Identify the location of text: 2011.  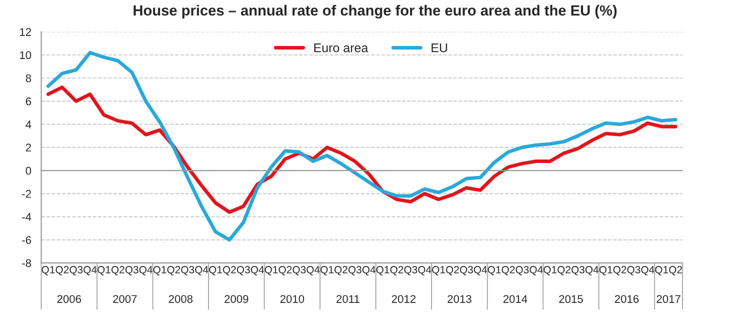
(348, 299).